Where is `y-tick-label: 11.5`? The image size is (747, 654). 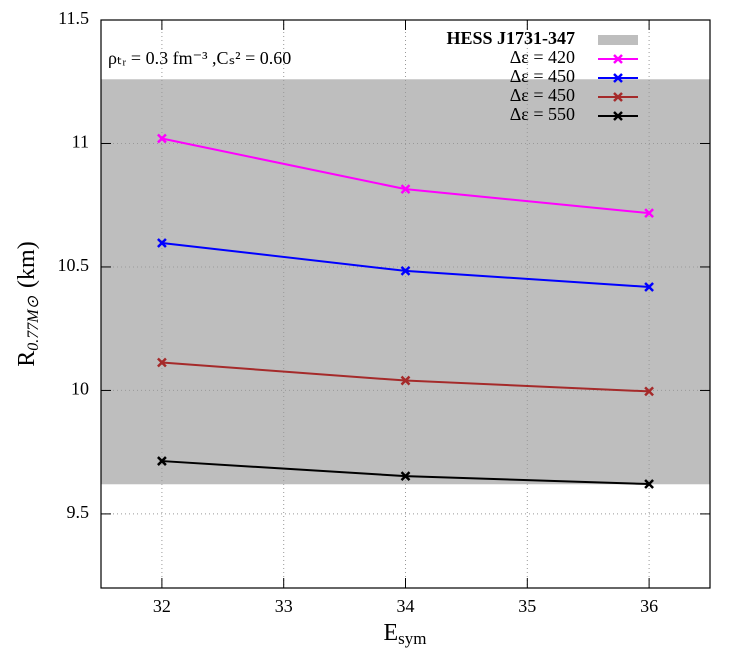
y-tick-label: 11.5 is located at coordinates (73, 18).